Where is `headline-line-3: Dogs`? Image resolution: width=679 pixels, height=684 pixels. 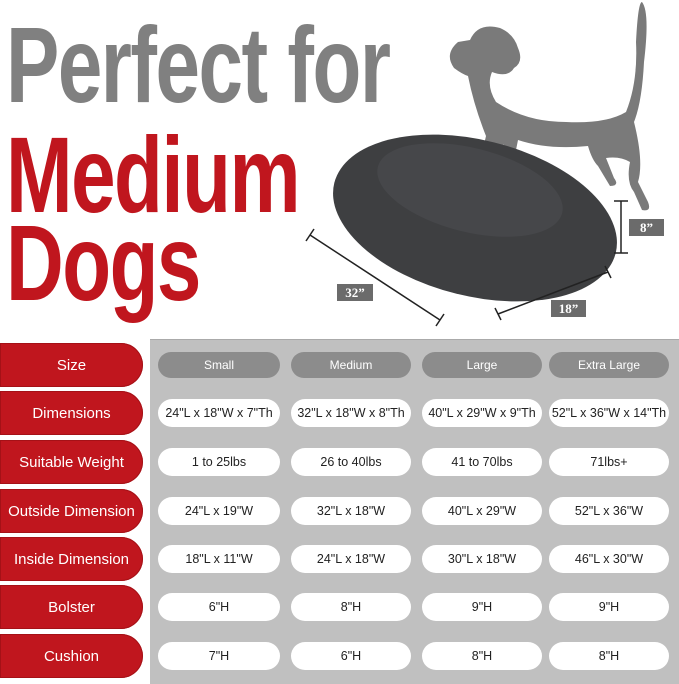
headline-line-3: Dogs is located at coordinates (103, 262).